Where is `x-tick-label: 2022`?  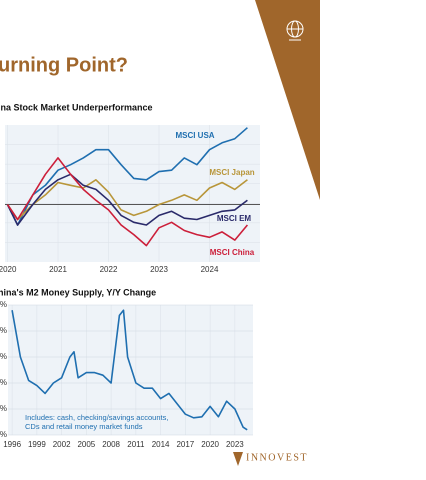
x-tick-label: 2022 is located at coordinates (109, 269).